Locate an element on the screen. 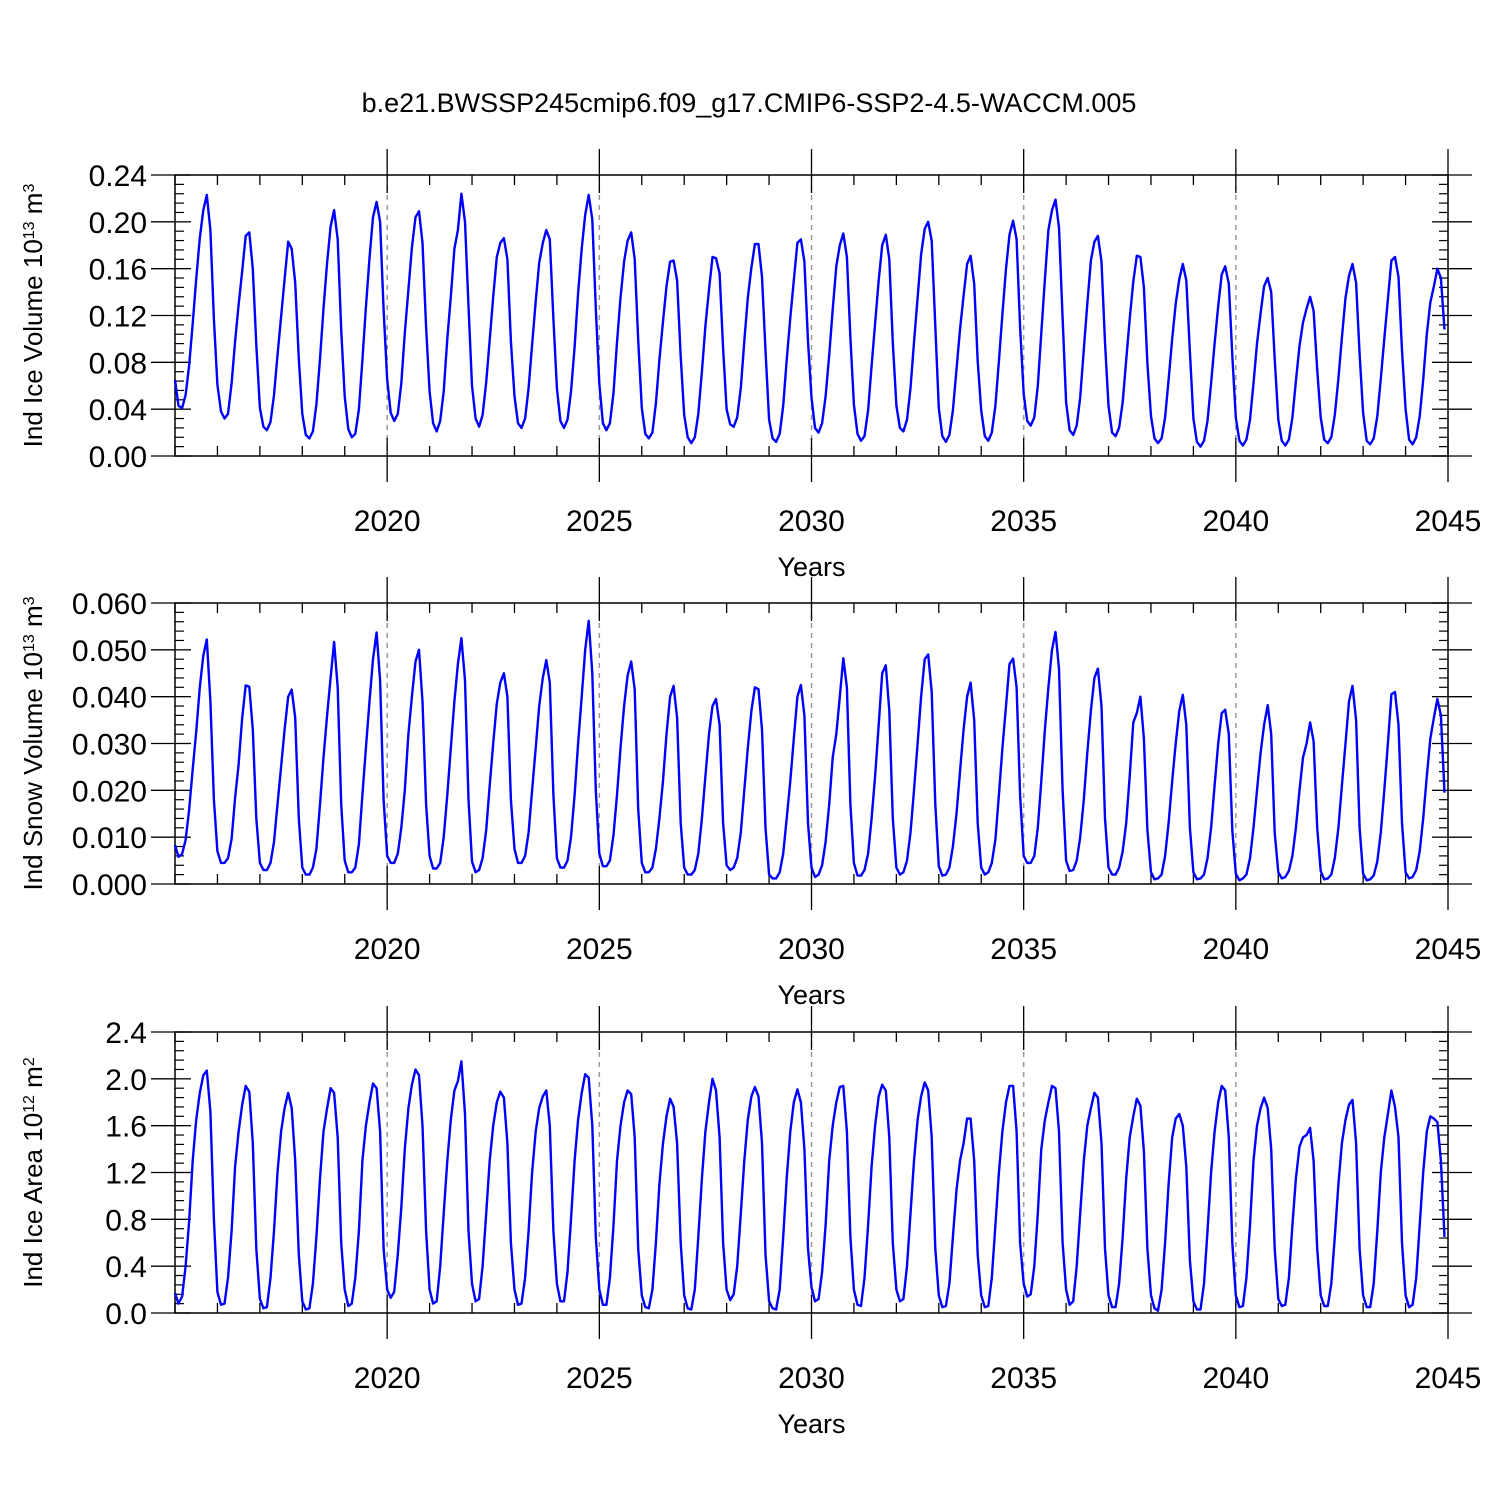 This screenshot has width=1500, height=1500. y-tick-label: 0.040 is located at coordinates (109, 698).